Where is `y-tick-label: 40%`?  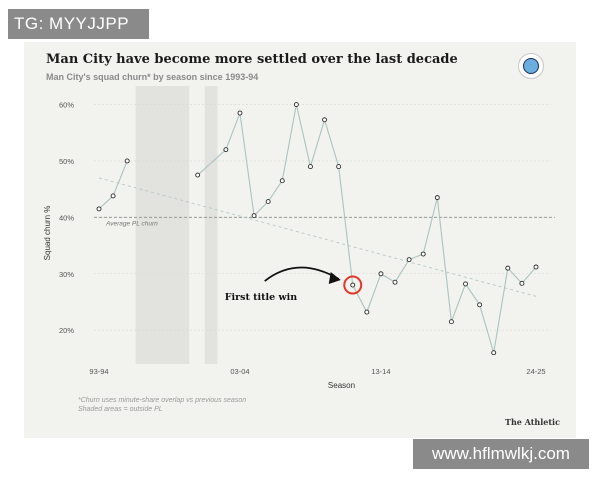 y-tick-label: 40% is located at coordinates (66, 217).